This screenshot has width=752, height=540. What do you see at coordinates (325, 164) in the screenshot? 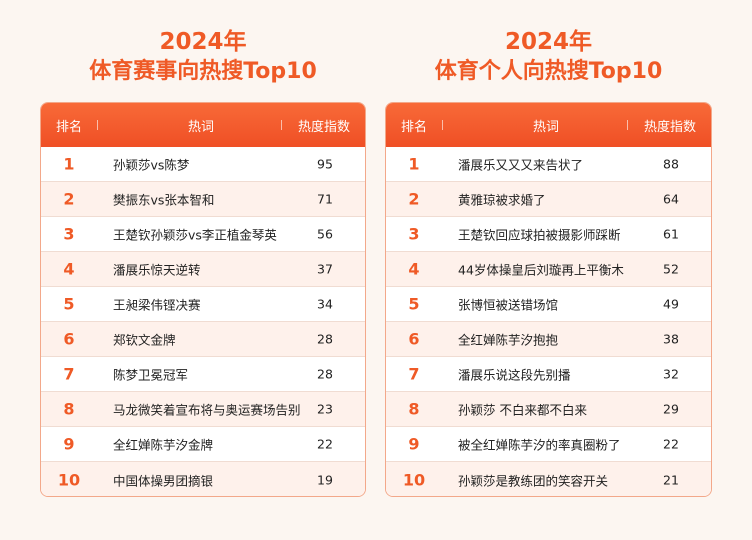
I see `row-heat: 95` at bounding box center [325, 164].